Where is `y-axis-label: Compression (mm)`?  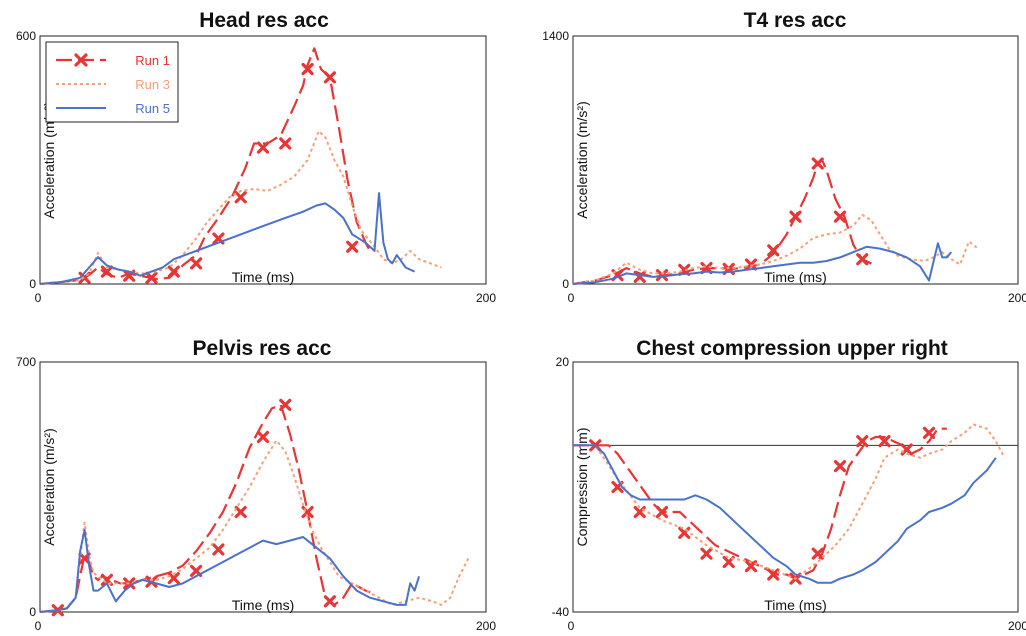
y-axis-label: Compression (mm) is located at coordinates (582, 486).